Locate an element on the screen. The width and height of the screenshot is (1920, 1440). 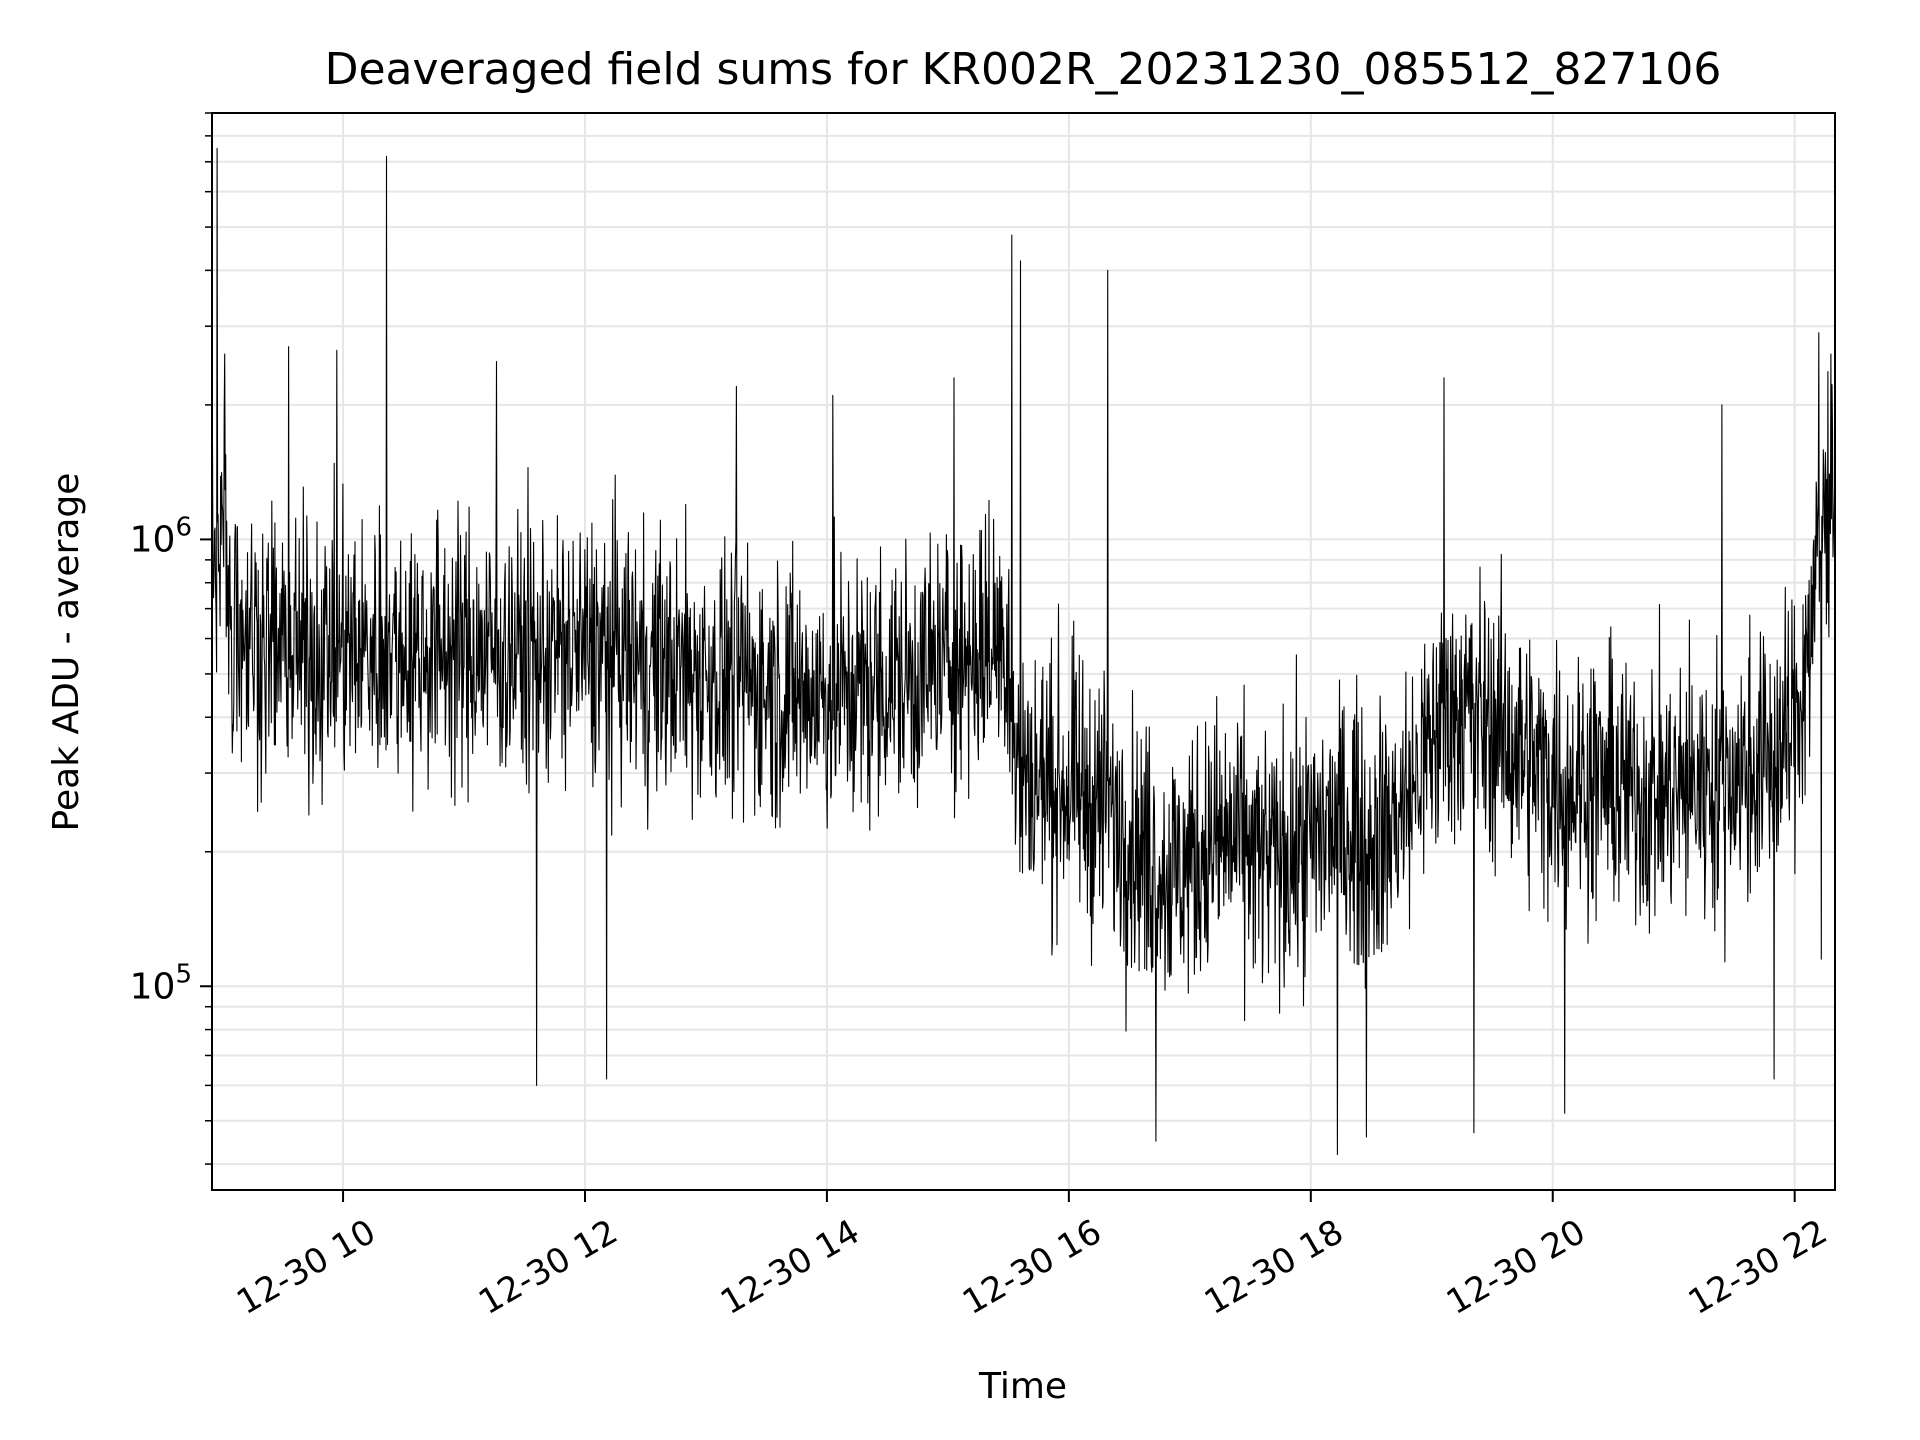
y-axis-label: Peak ADU - average is located at coordinates (66, 652).